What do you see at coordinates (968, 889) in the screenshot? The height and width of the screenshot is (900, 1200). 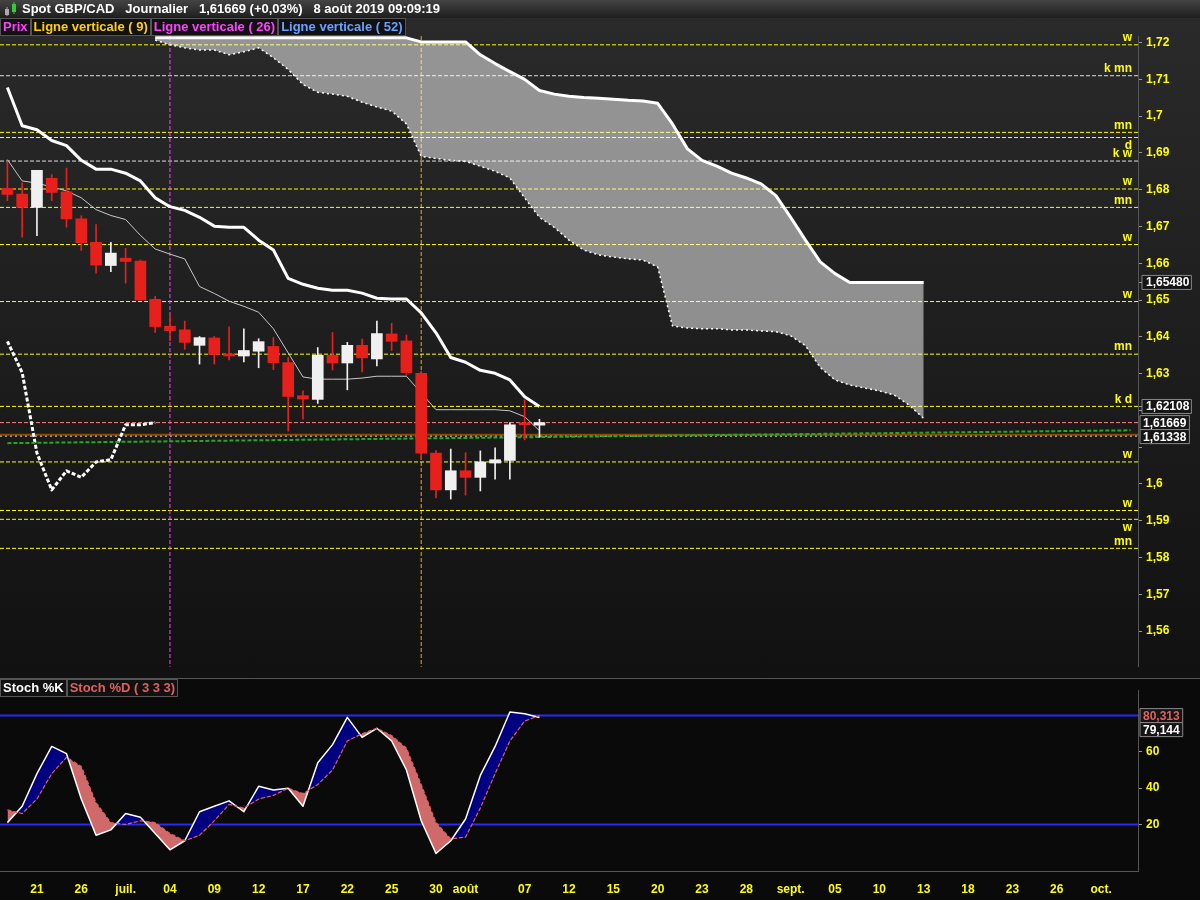 I see `x-tick-label: 18` at bounding box center [968, 889].